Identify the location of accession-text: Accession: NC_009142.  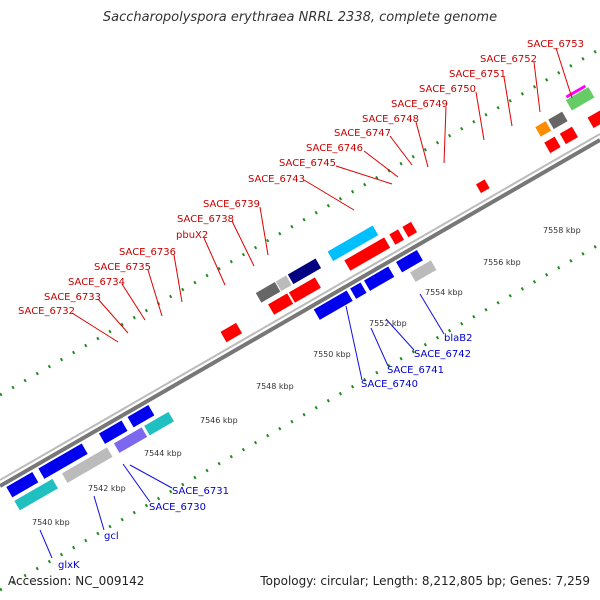
(76, 581).